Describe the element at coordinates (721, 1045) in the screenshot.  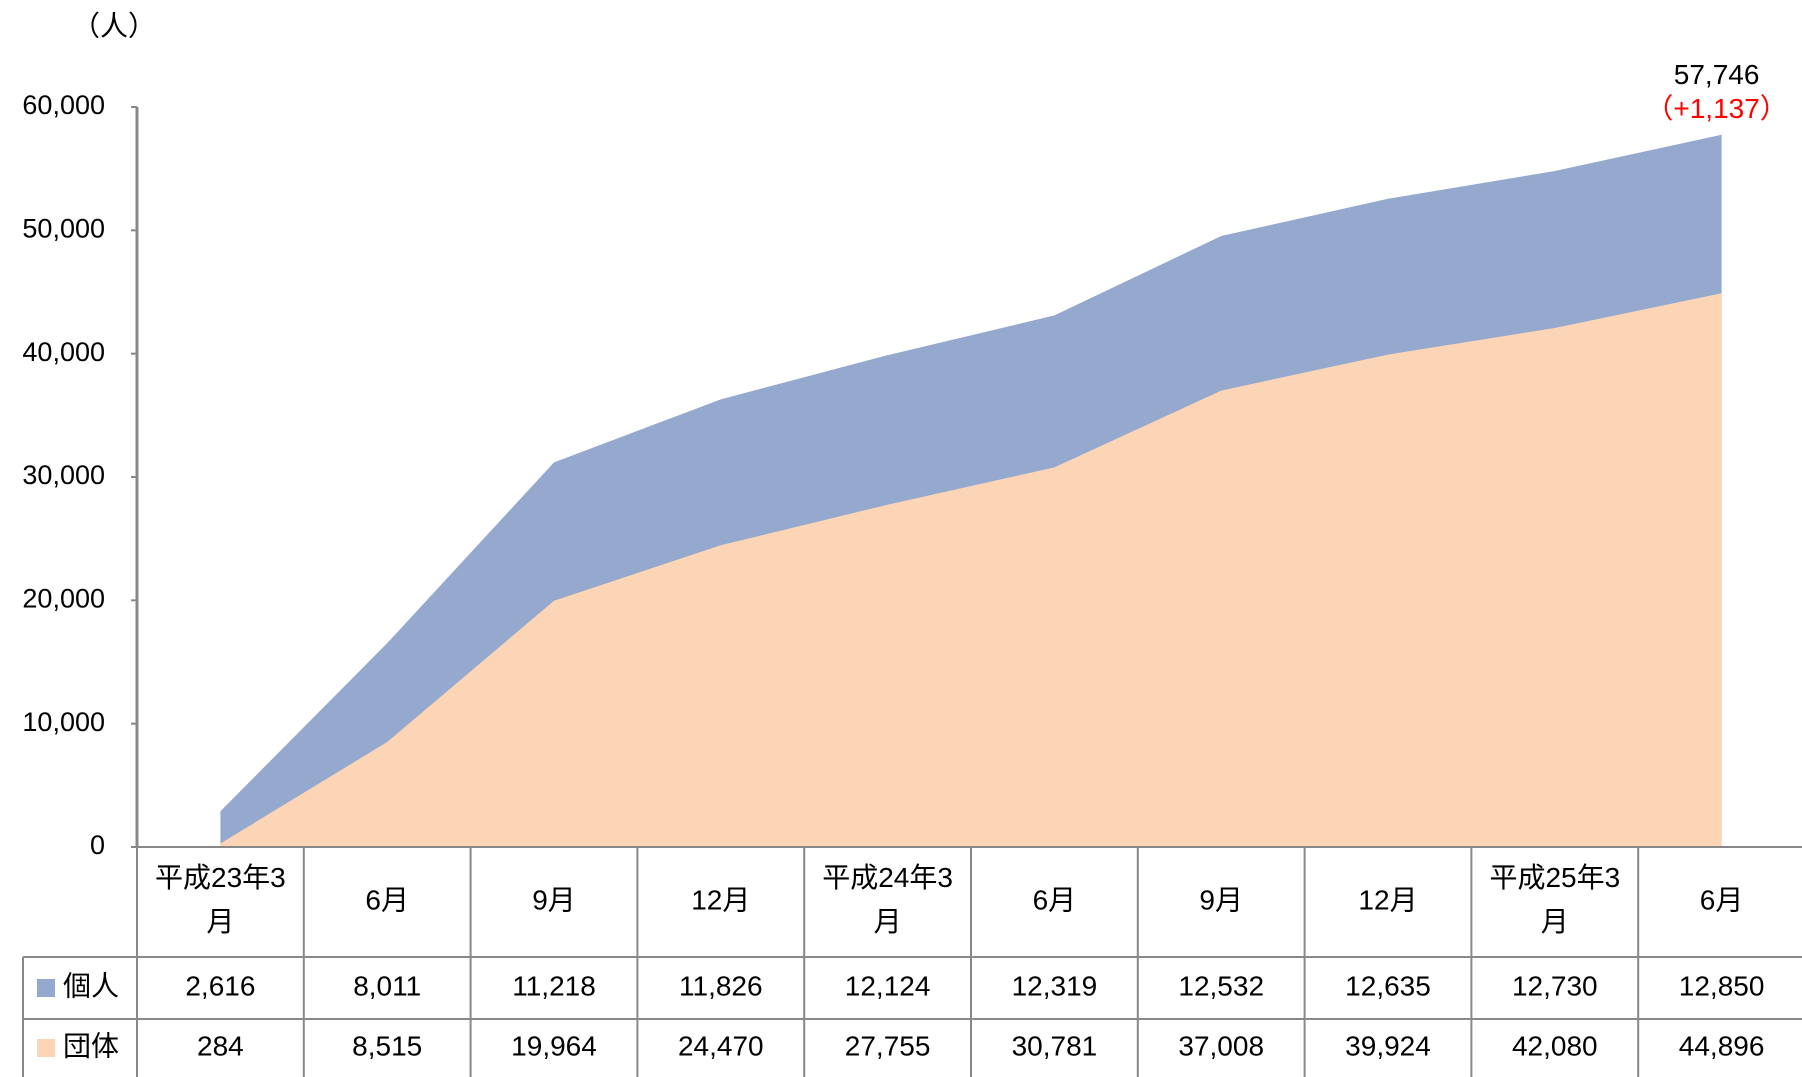
I see `table-value: 24,470` at that location.